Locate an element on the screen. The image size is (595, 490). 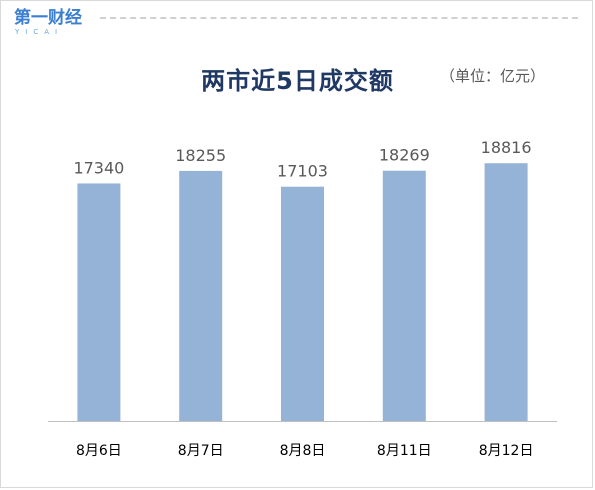
value-label-1: 17340 is located at coordinates (98, 167).